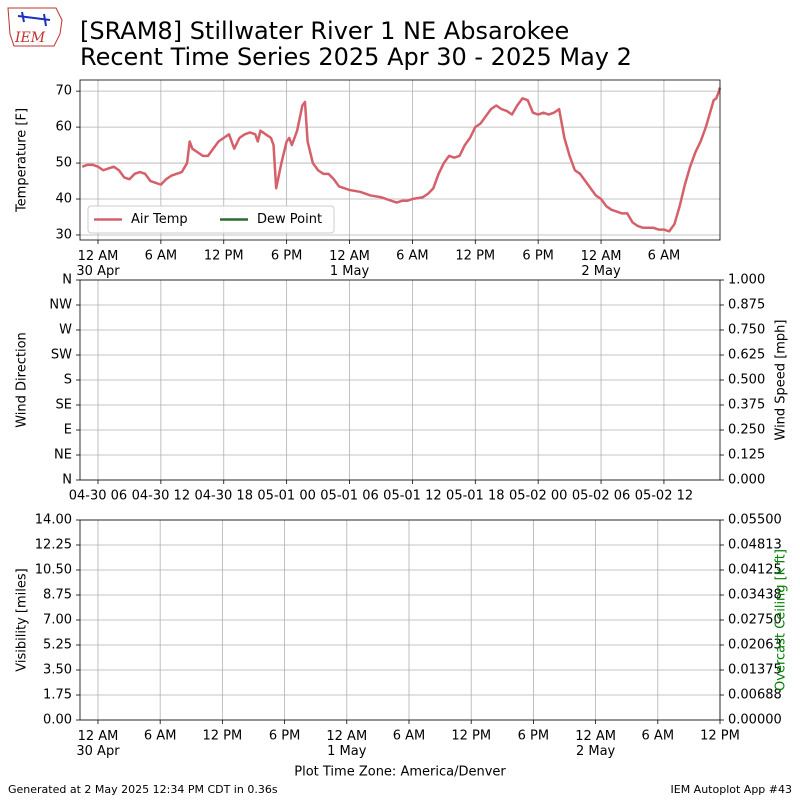 This screenshot has width=800, height=800. What do you see at coordinates (755, 620) in the screenshot?
I see `y2-tick-label: 0.02750` at bounding box center [755, 620].